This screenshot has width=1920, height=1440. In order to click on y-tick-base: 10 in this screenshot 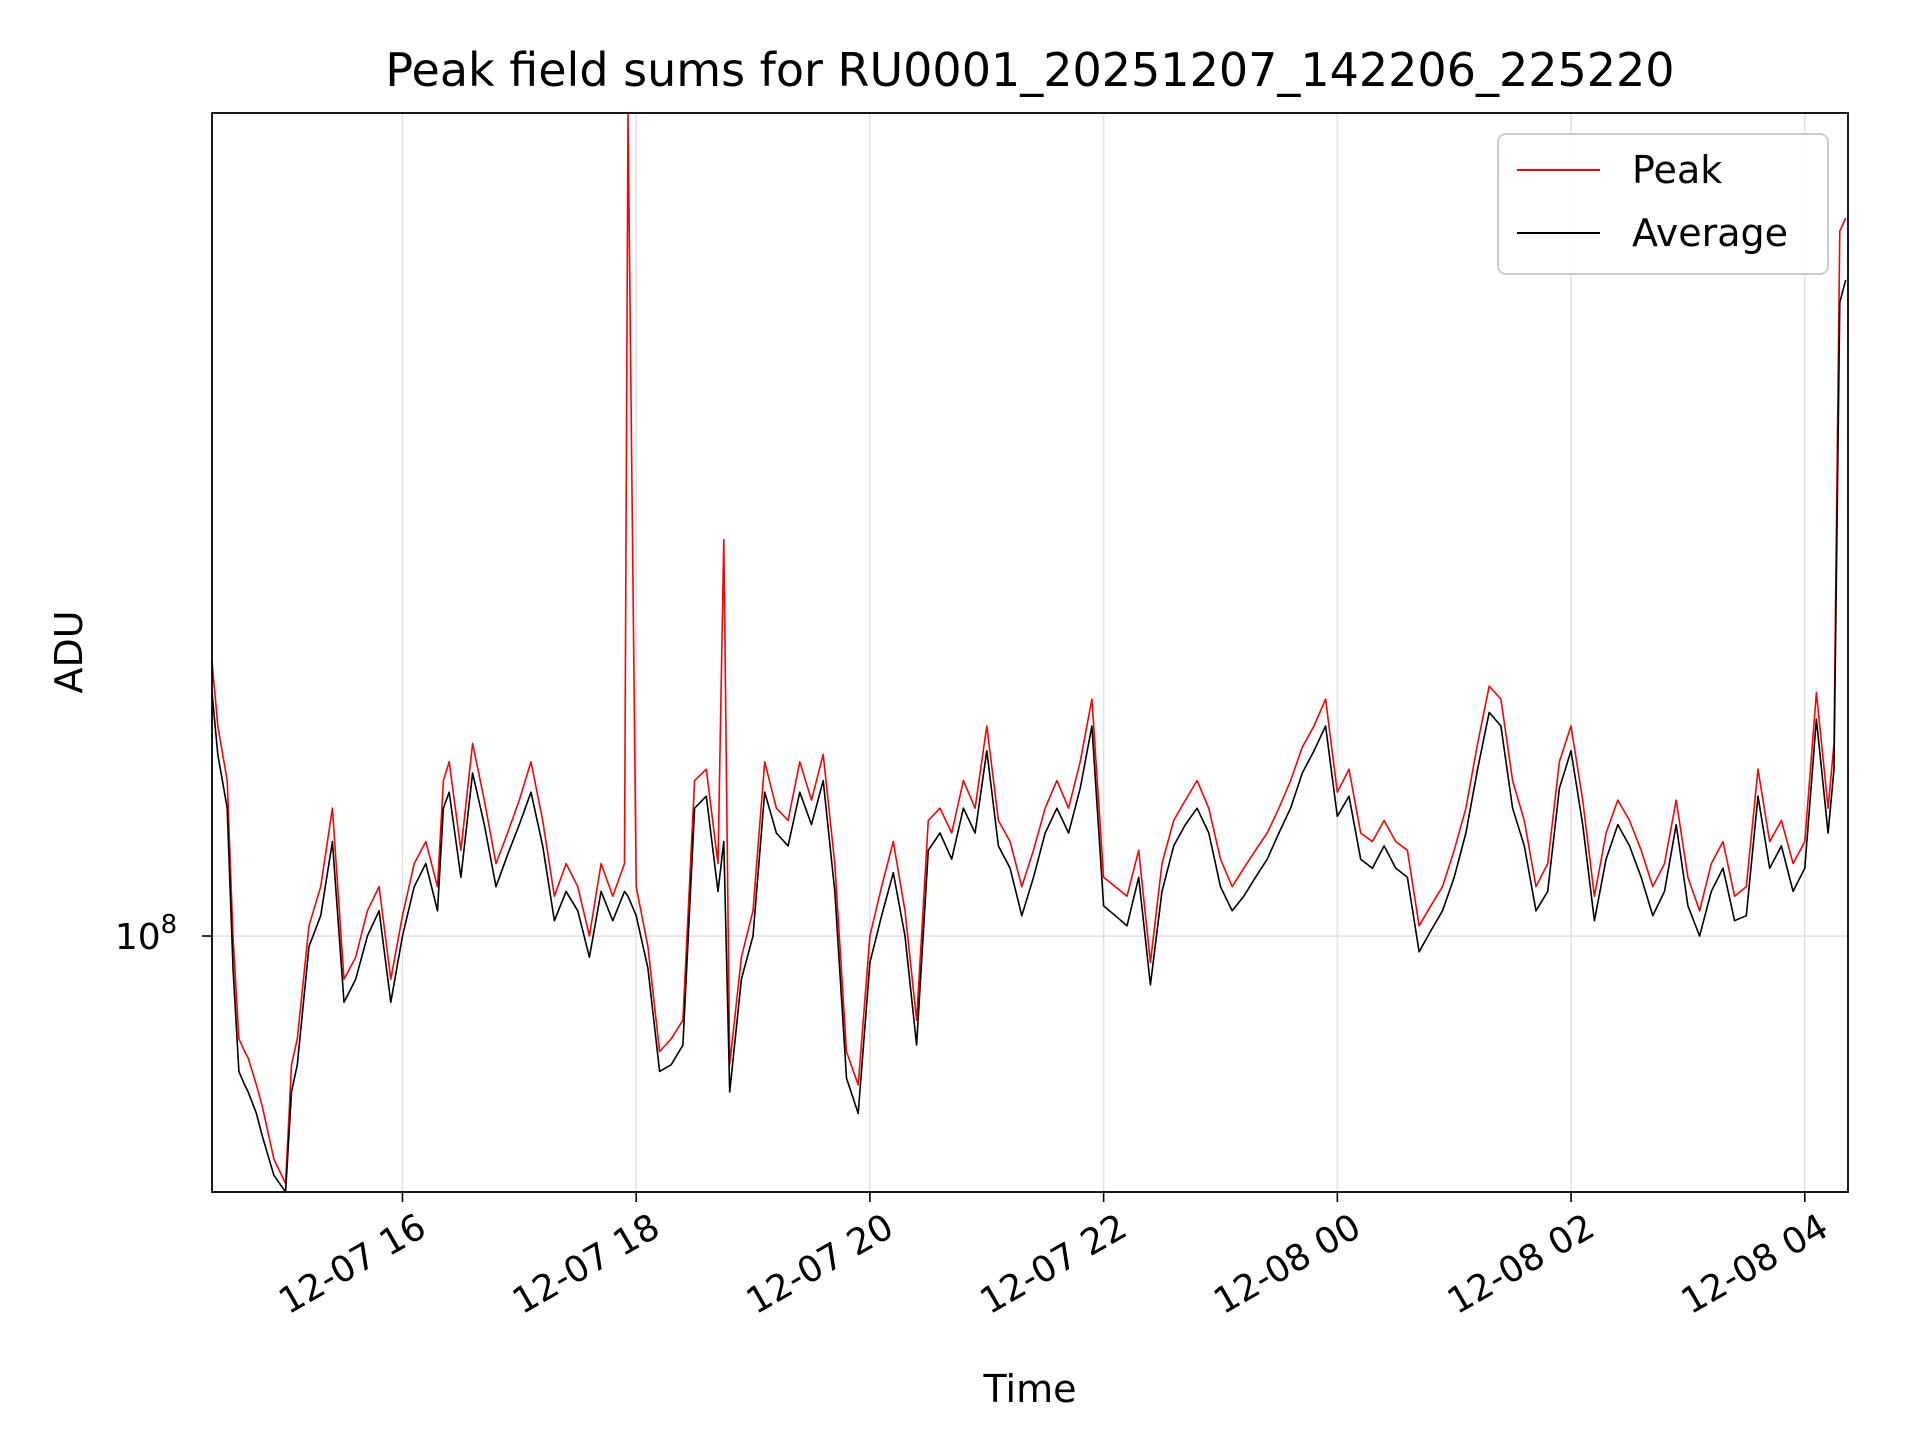, I will do `click(138, 937)`.